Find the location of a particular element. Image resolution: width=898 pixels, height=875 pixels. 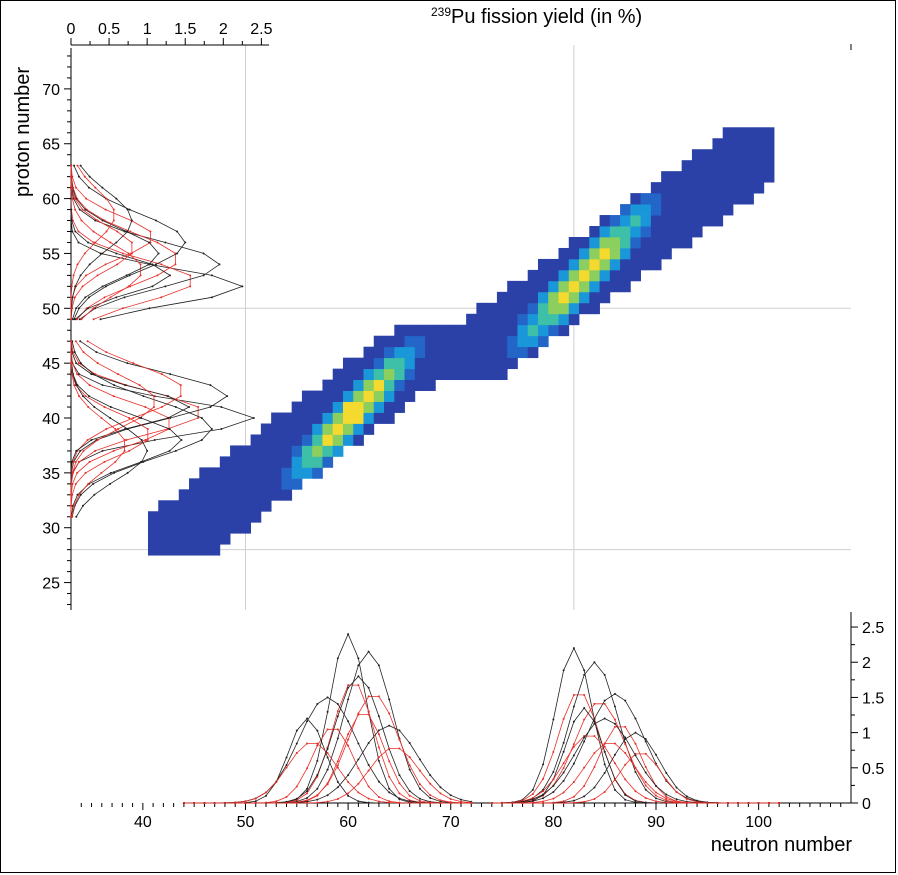

y-axis-label: proton number is located at coordinates (23, 132).